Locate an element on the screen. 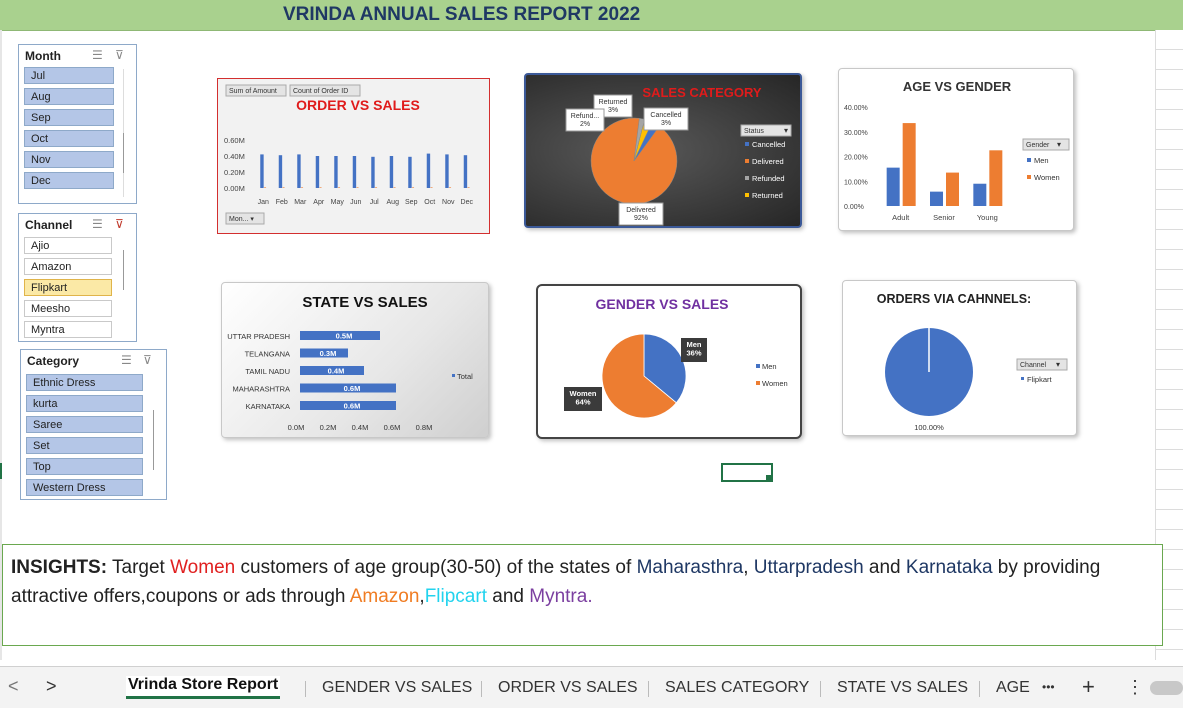  sheet-tab-sales-category: SALES CATEGORY is located at coordinates (737, 687).